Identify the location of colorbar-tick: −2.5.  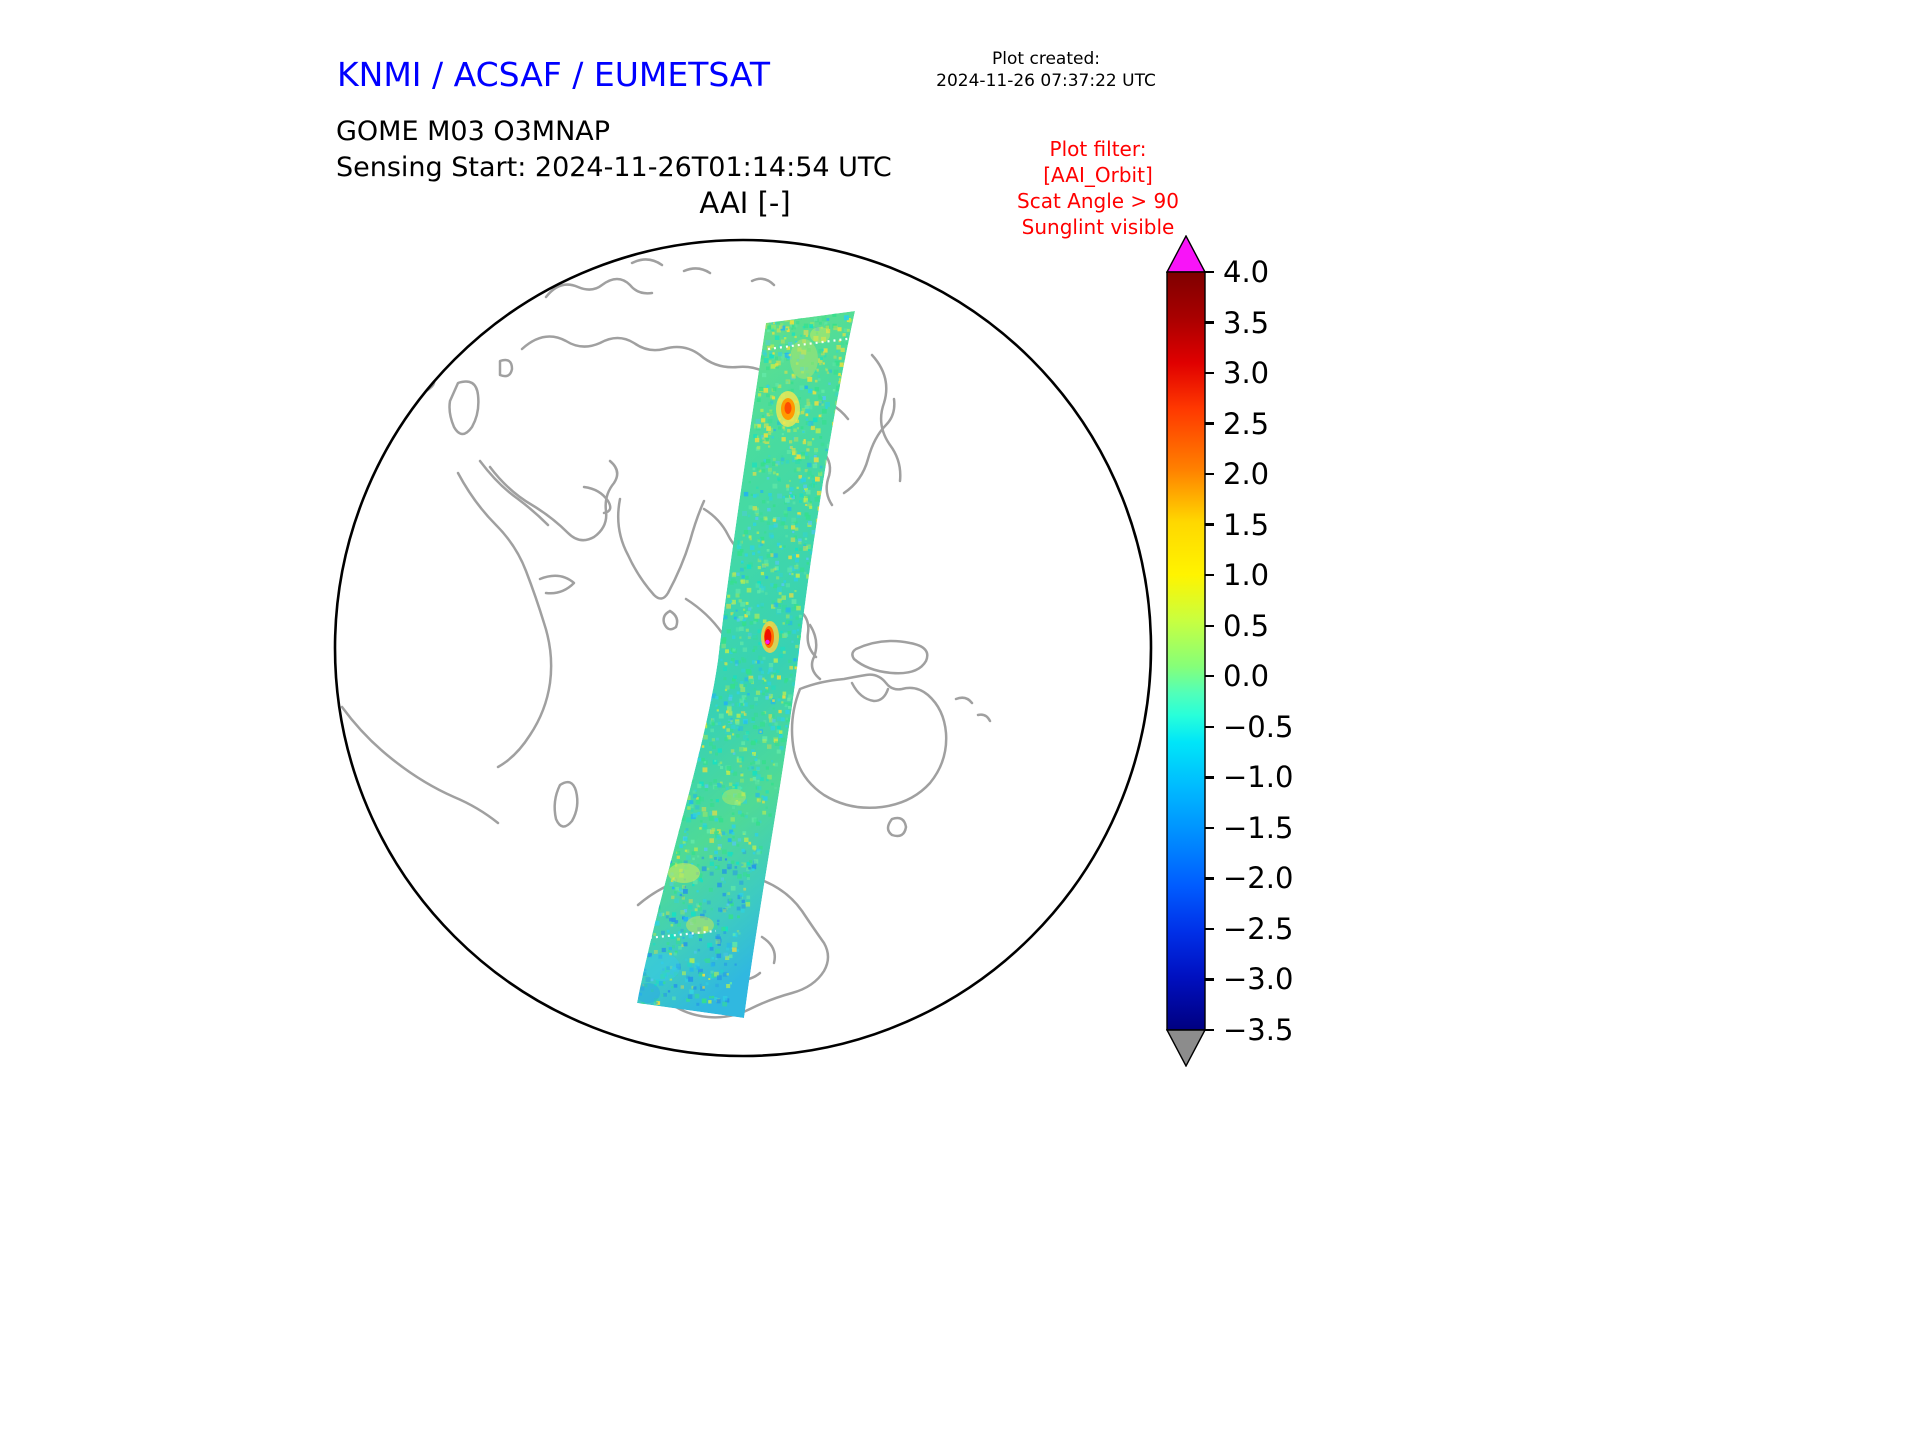
(1249, 929).